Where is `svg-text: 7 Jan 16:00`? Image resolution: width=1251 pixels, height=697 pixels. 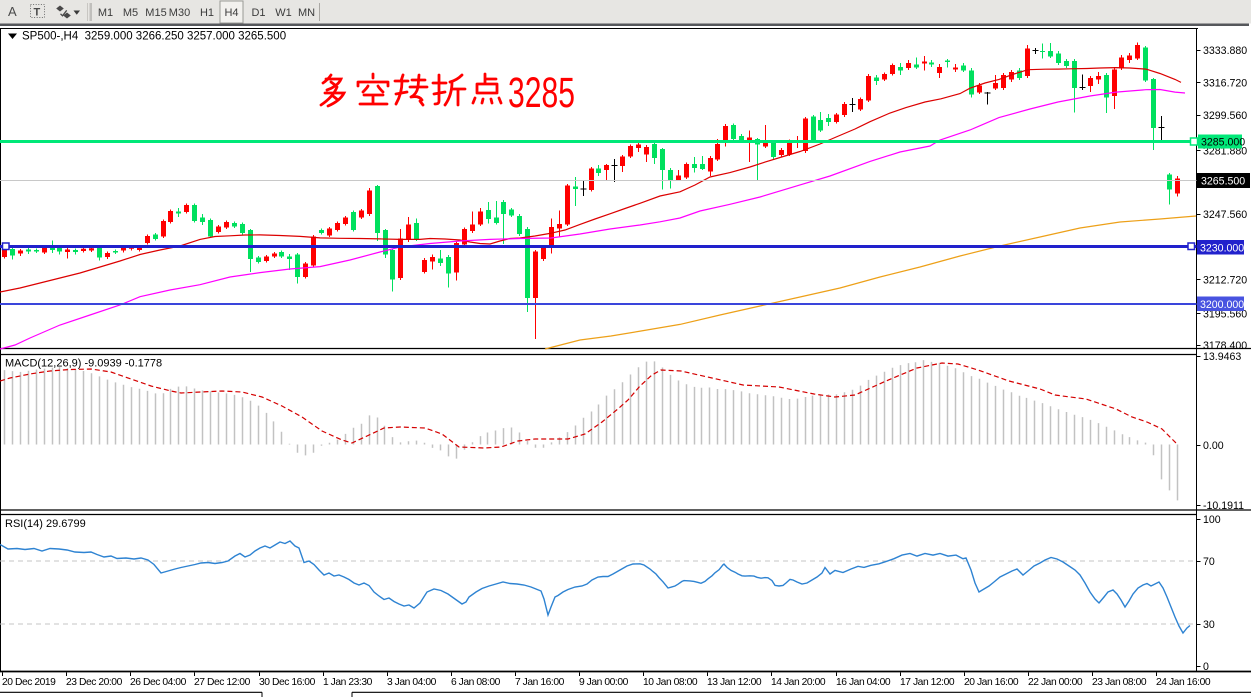
svg-text: 7 Jan 16:00 is located at coordinates (540, 682).